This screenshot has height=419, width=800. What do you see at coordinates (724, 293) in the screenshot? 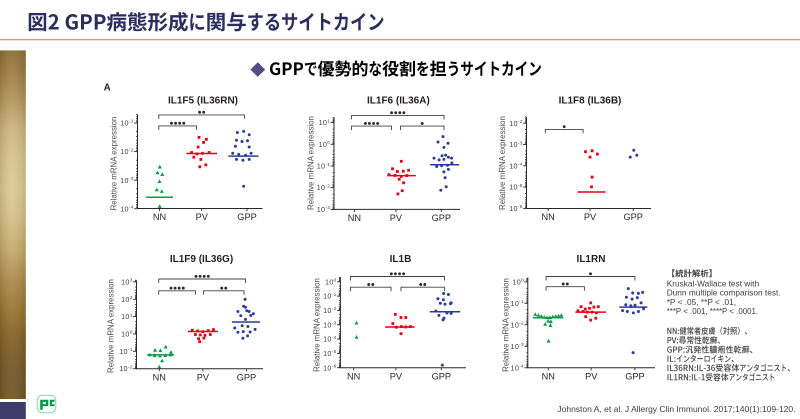
I see `svg-text: Dunn multiple comparison test.` at bounding box center [724, 293].